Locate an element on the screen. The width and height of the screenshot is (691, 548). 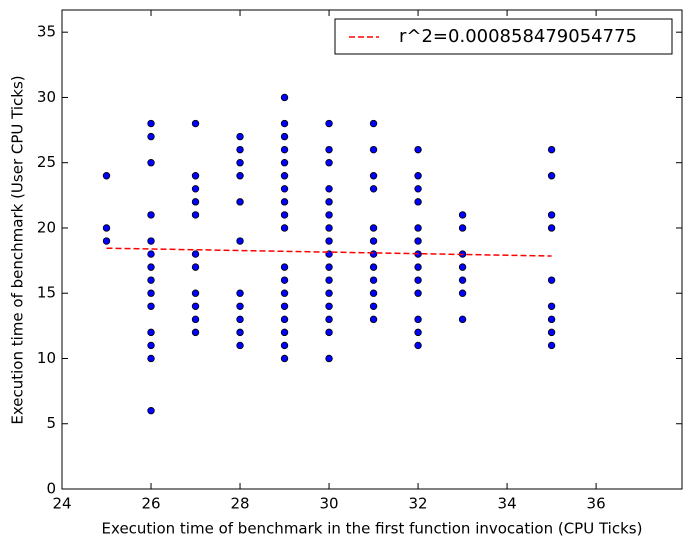
legend-box is located at coordinates (503, 36).